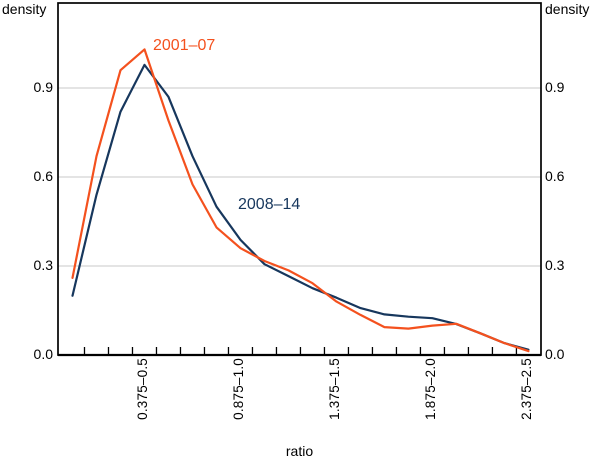  I want to click on x-tick-label: 1.875–2.0, so click(431, 389).